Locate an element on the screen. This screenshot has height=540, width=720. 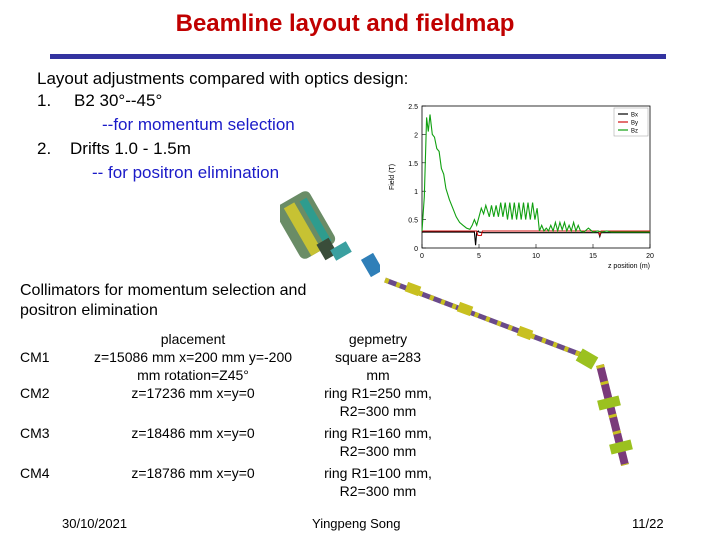
y-tick-label: 2.5 is located at coordinates (413, 107).